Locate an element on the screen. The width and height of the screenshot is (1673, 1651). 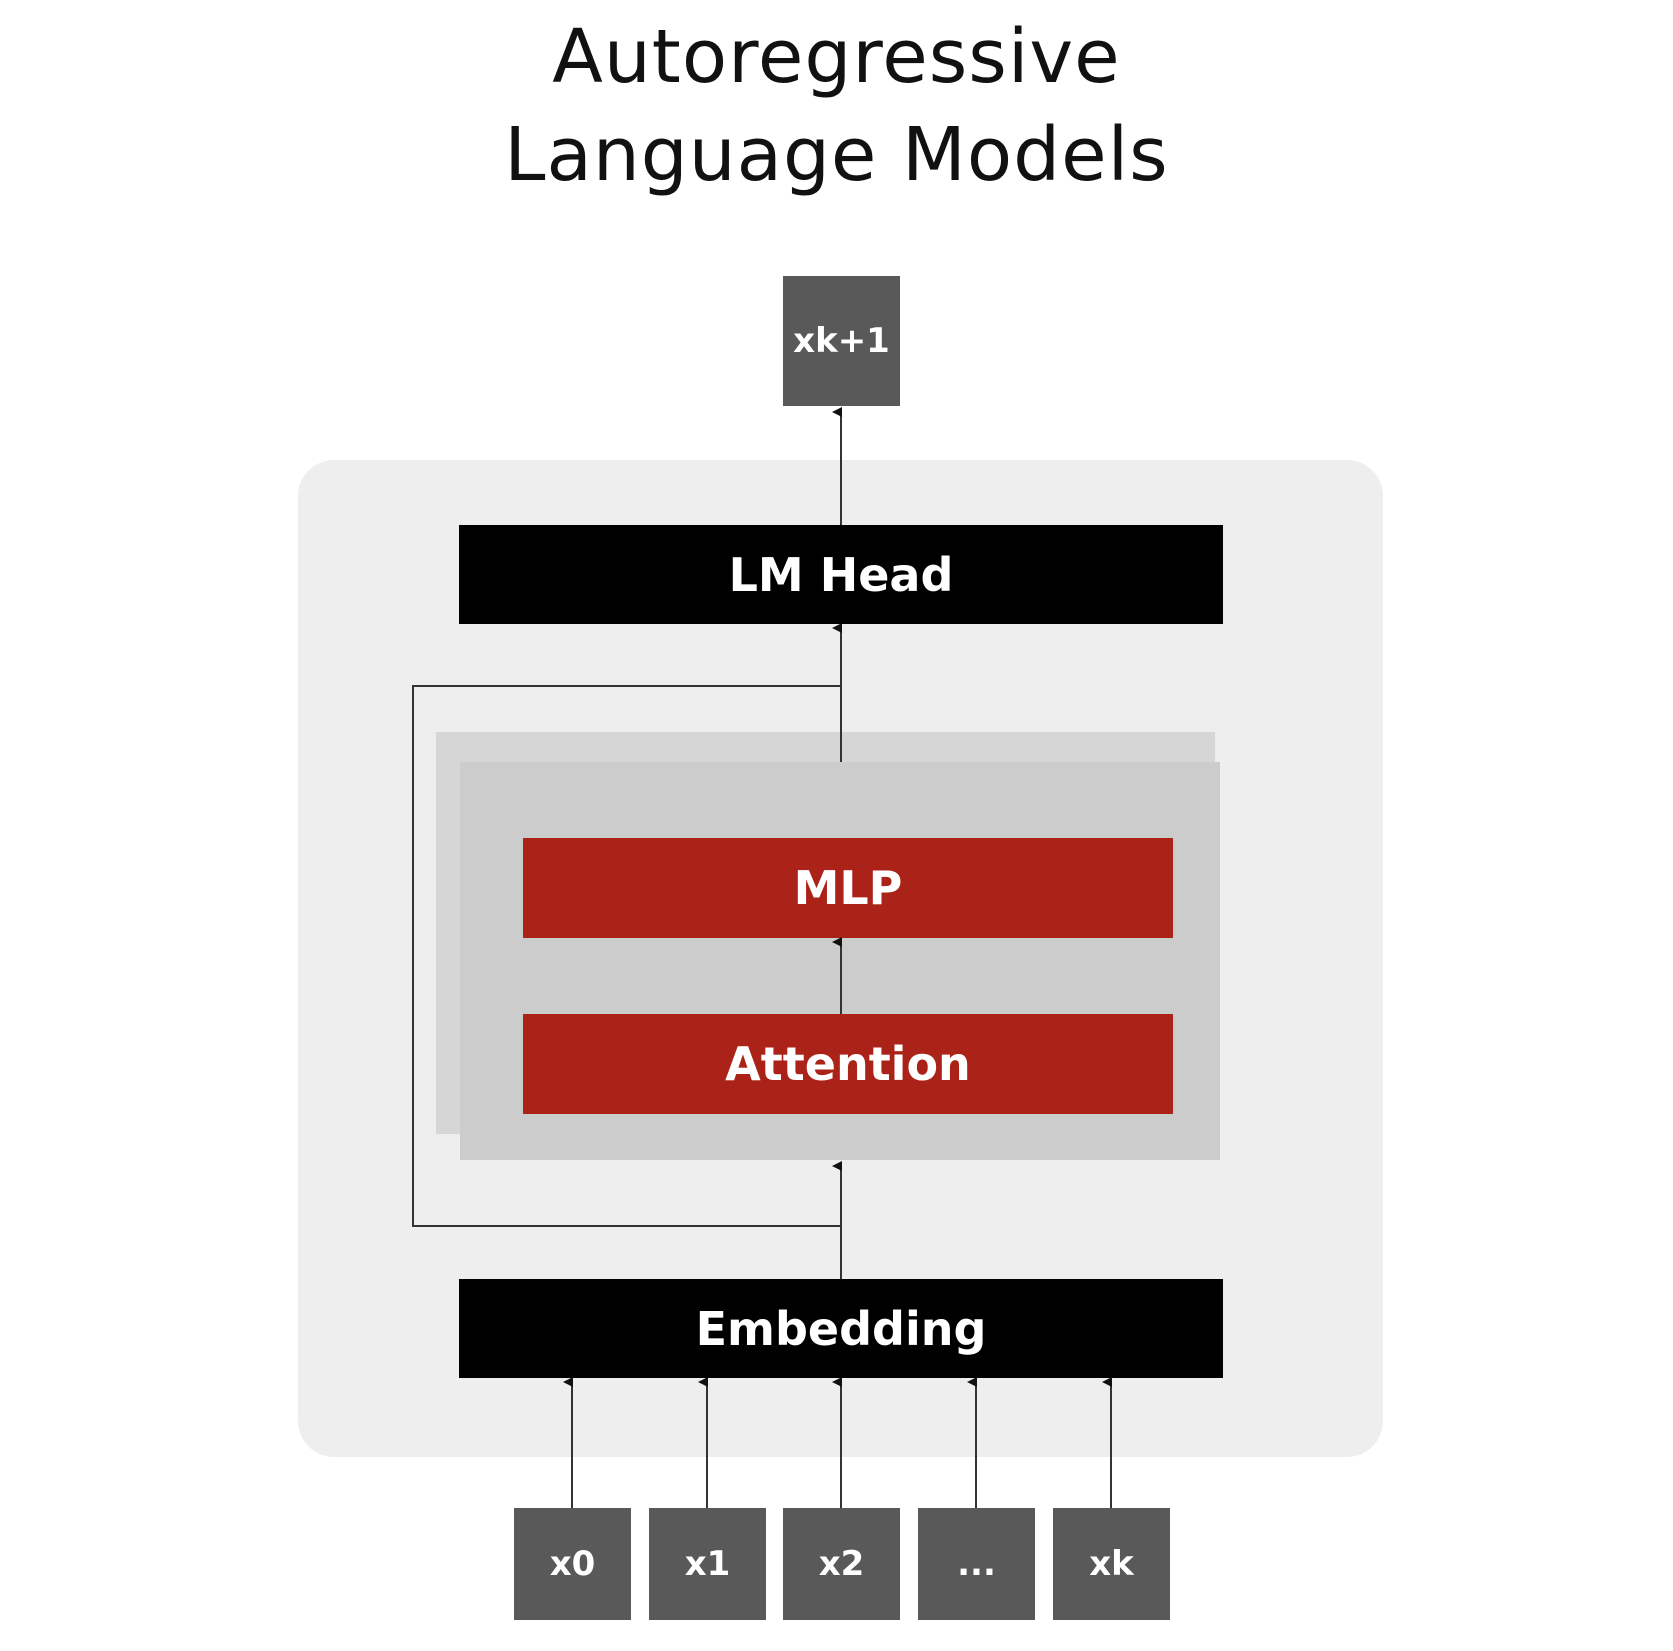
input-token: xk is located at coordinates (1111, 1564).